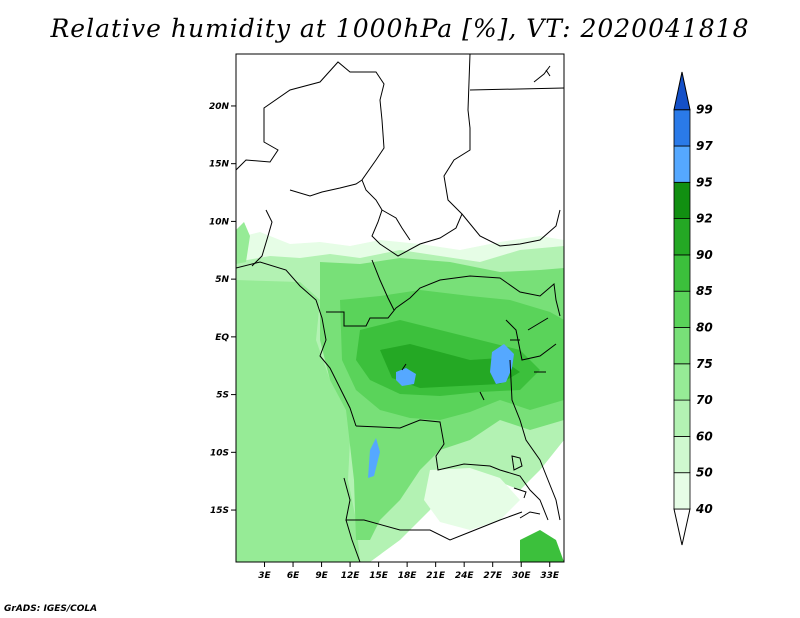  I want to click on colorbar-label: 60, so click(704, 436).